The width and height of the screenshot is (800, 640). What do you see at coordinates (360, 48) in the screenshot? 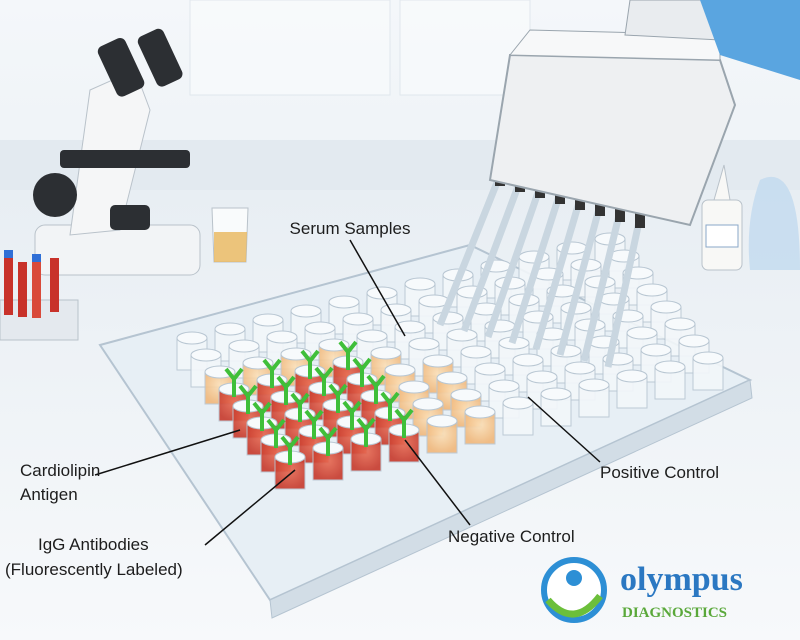
I see `windows` at bounding box center [360, 48].